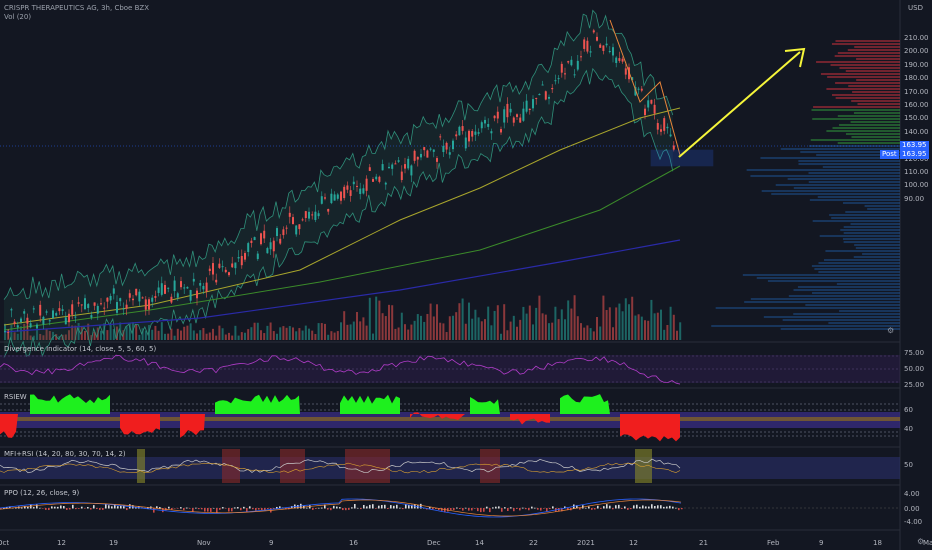 This screenshot has height=550, width=932. Describe the element at coordinates (916, 105) in the screenshot. I see `price-tick: 160.00` at that location.